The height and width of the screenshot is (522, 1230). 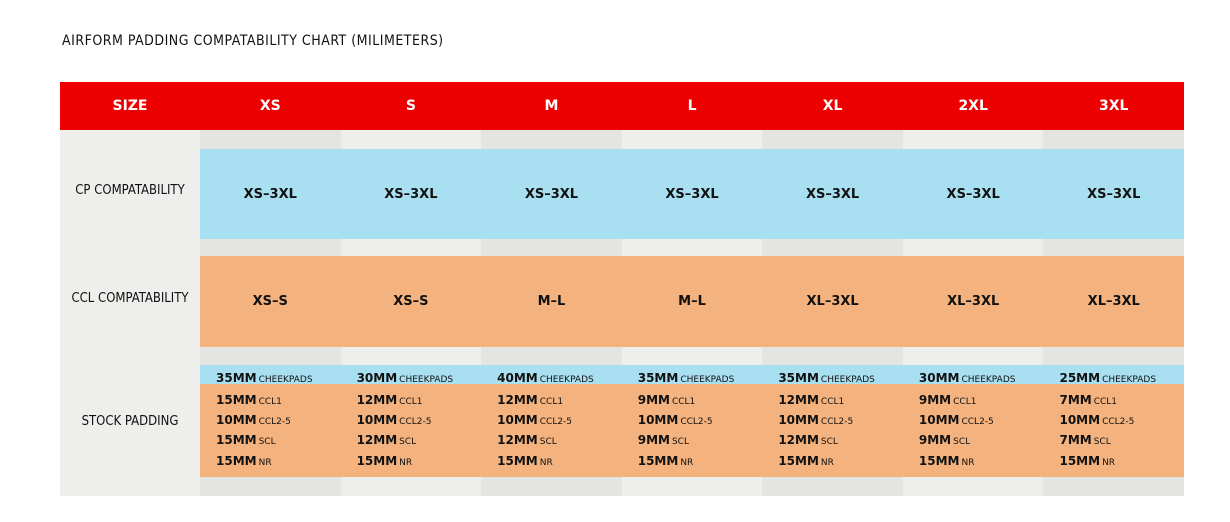 I want to click on row-label-cp: CP COMPATABILITY, so click(x=130, y=190).